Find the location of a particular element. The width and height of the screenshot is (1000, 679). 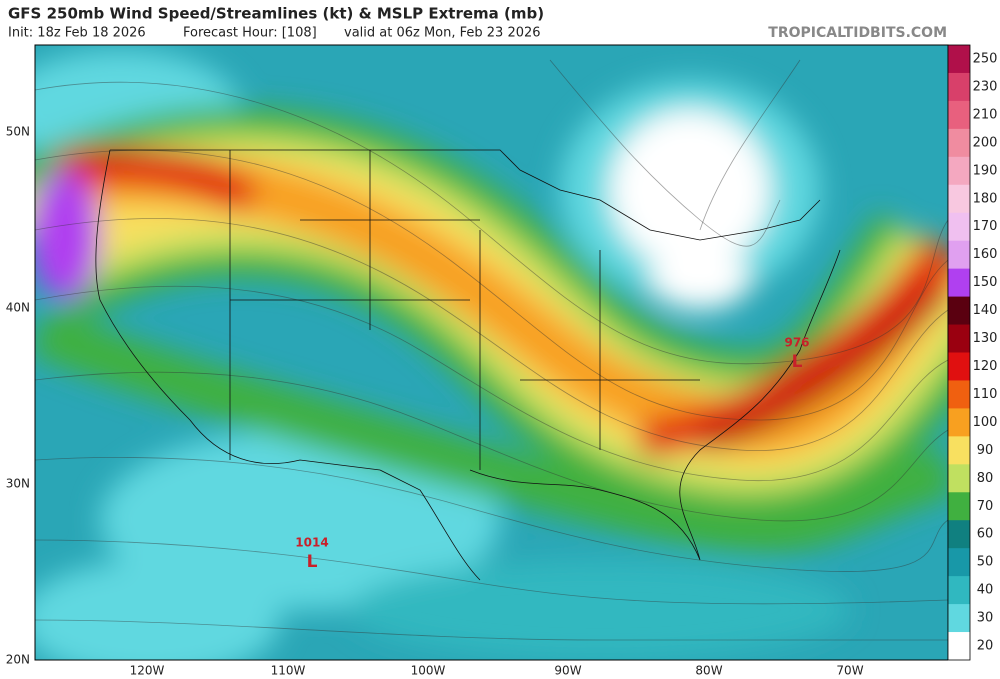

colorbar-label: 140 is located at coordinates (985, 310).